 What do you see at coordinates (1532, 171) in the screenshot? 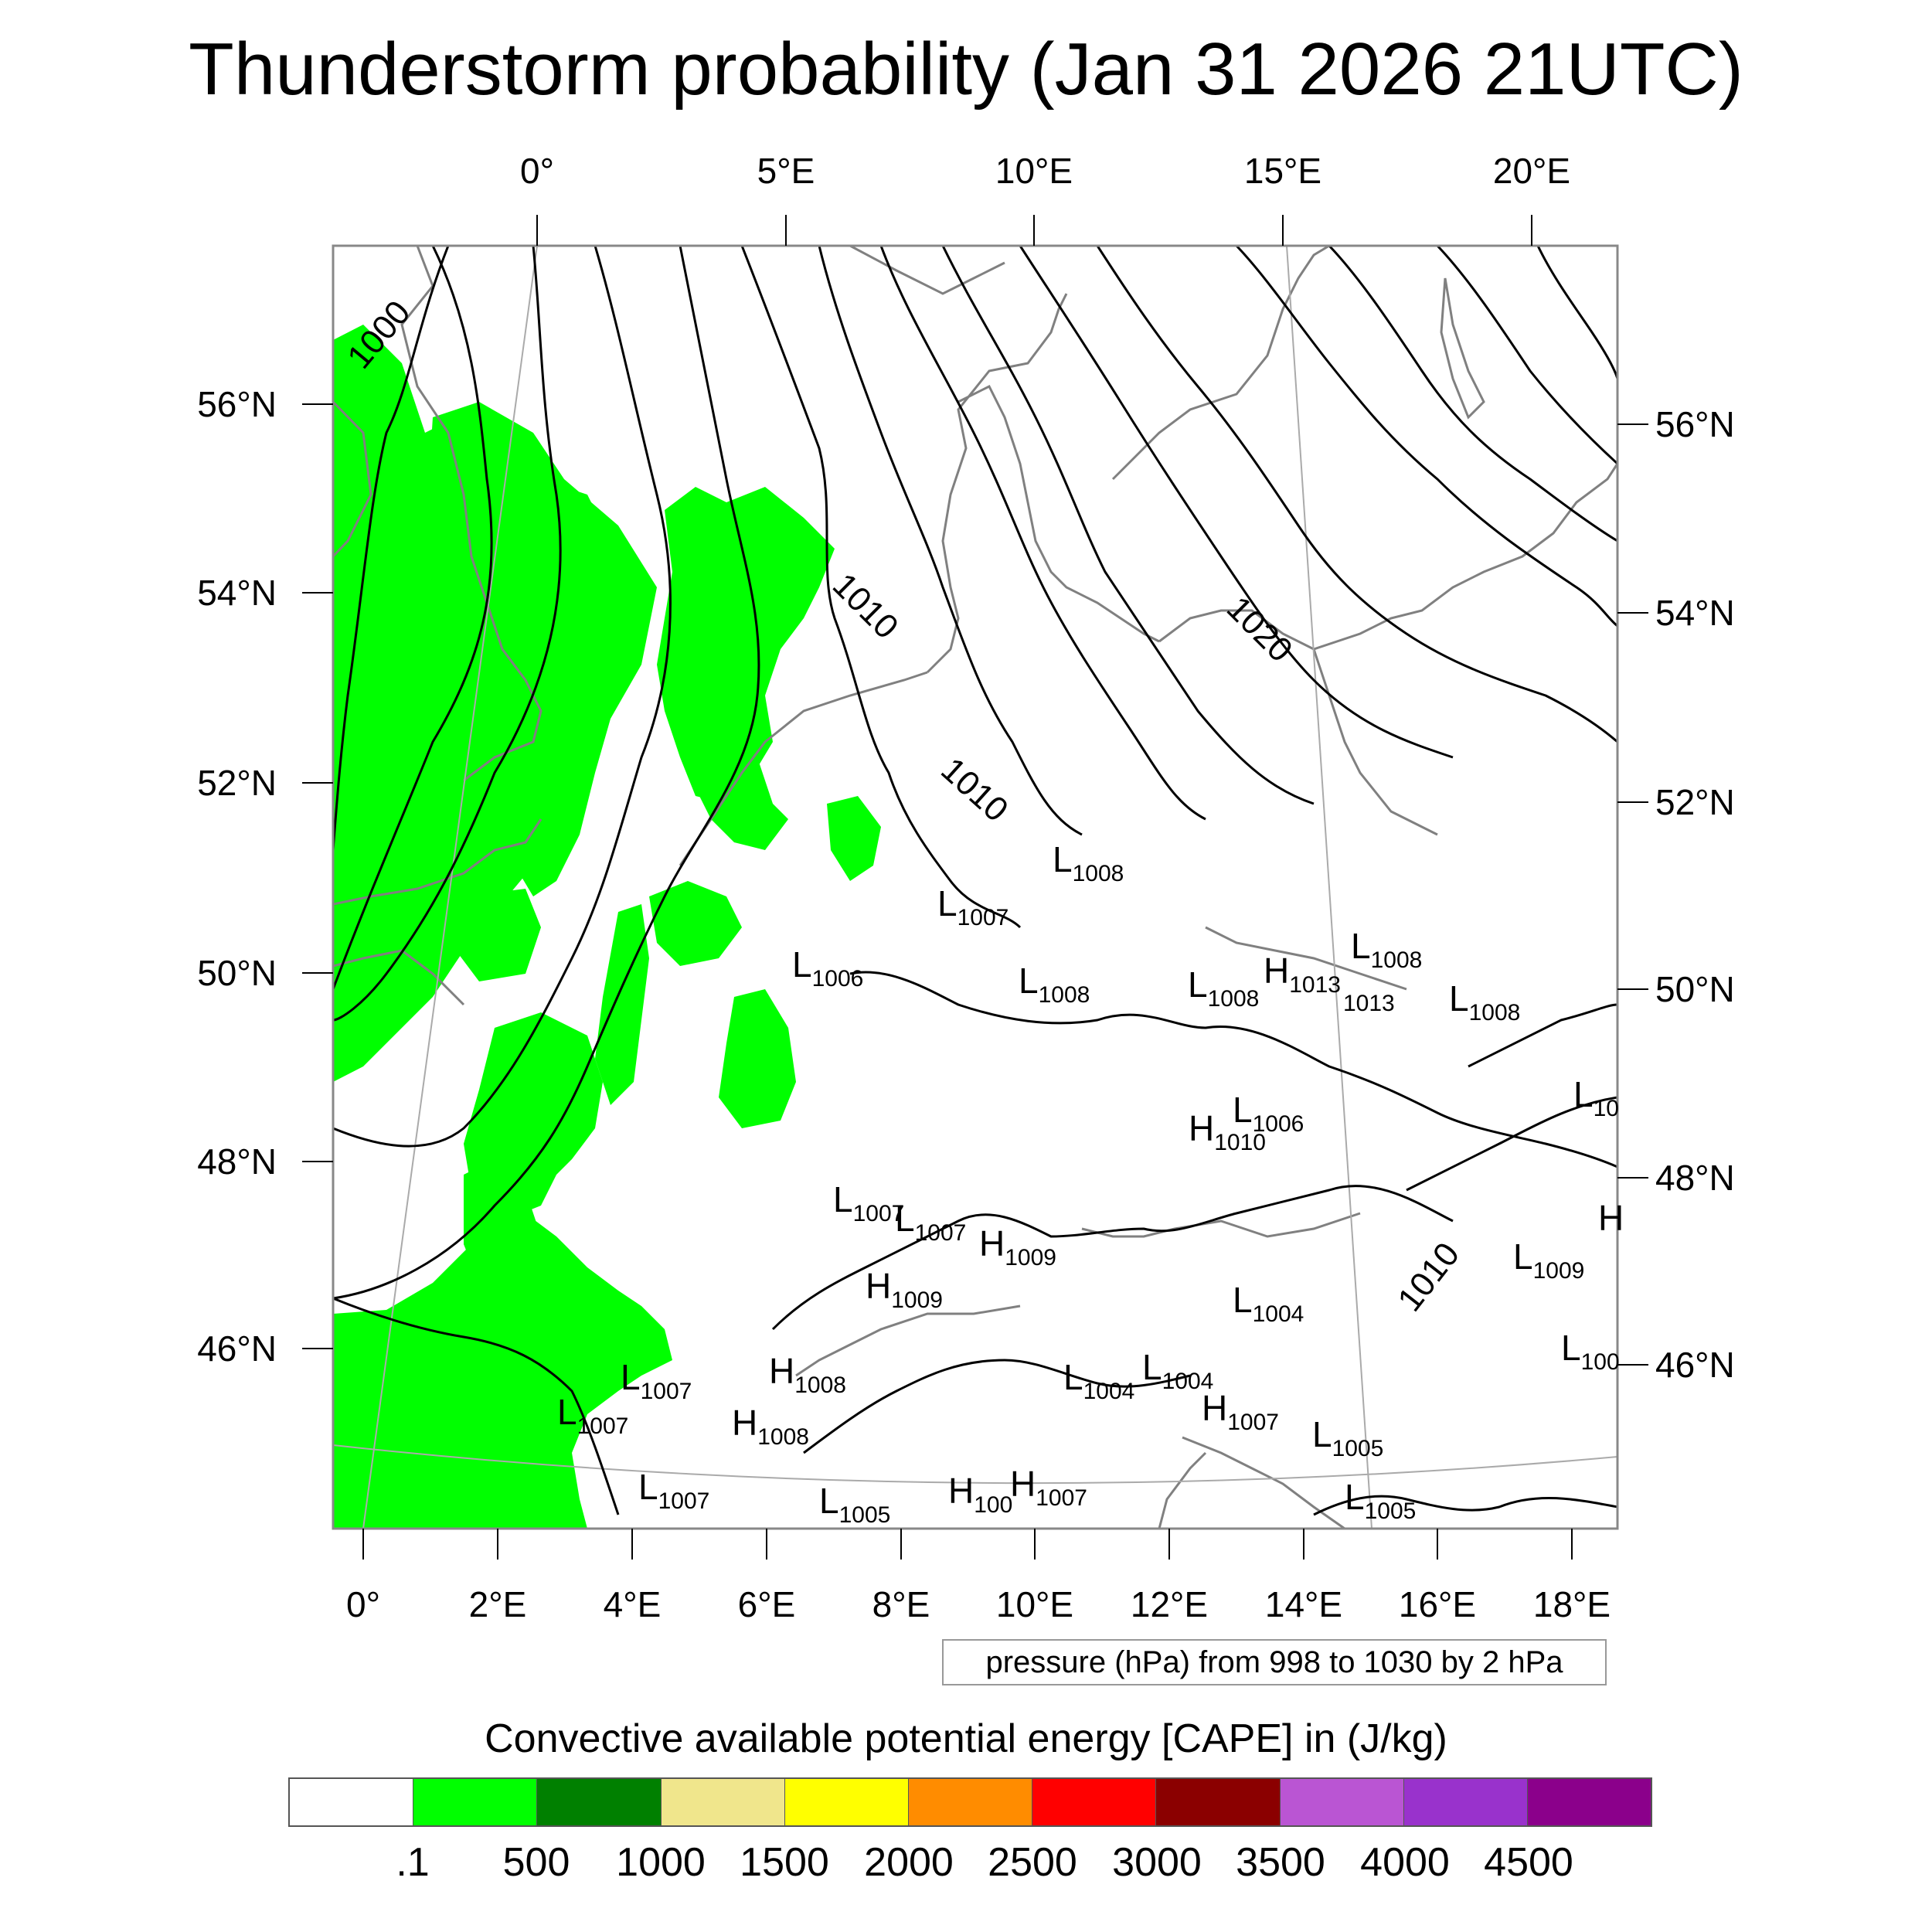
I see `lon-label-top: 20°E` at bounding box center [1532, 171].